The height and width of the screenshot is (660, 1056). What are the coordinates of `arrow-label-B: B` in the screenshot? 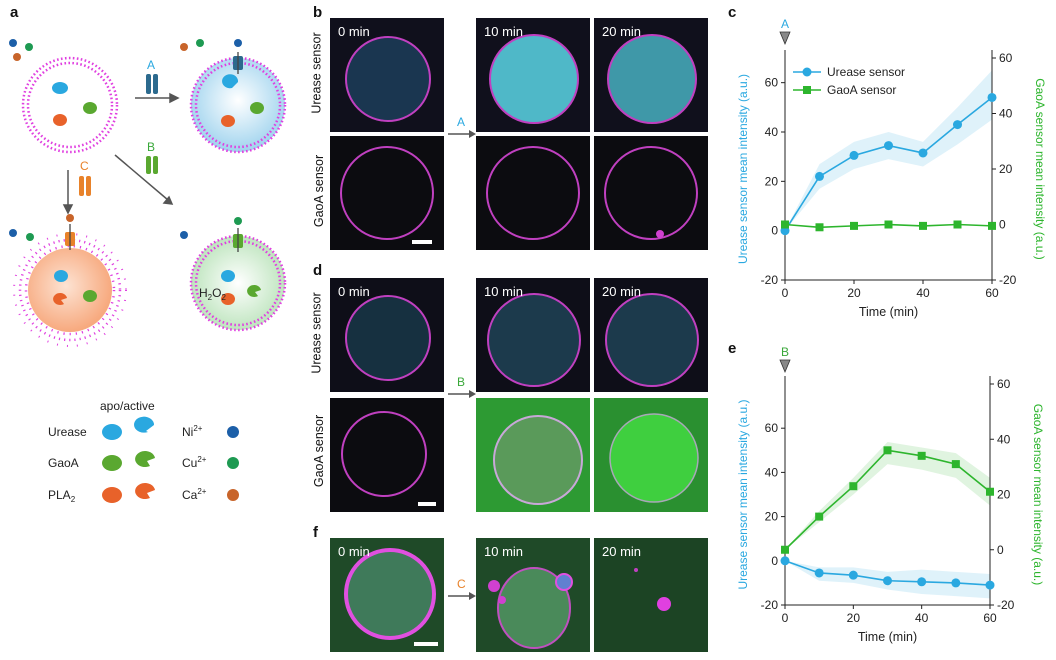 It's located at (151, 147).